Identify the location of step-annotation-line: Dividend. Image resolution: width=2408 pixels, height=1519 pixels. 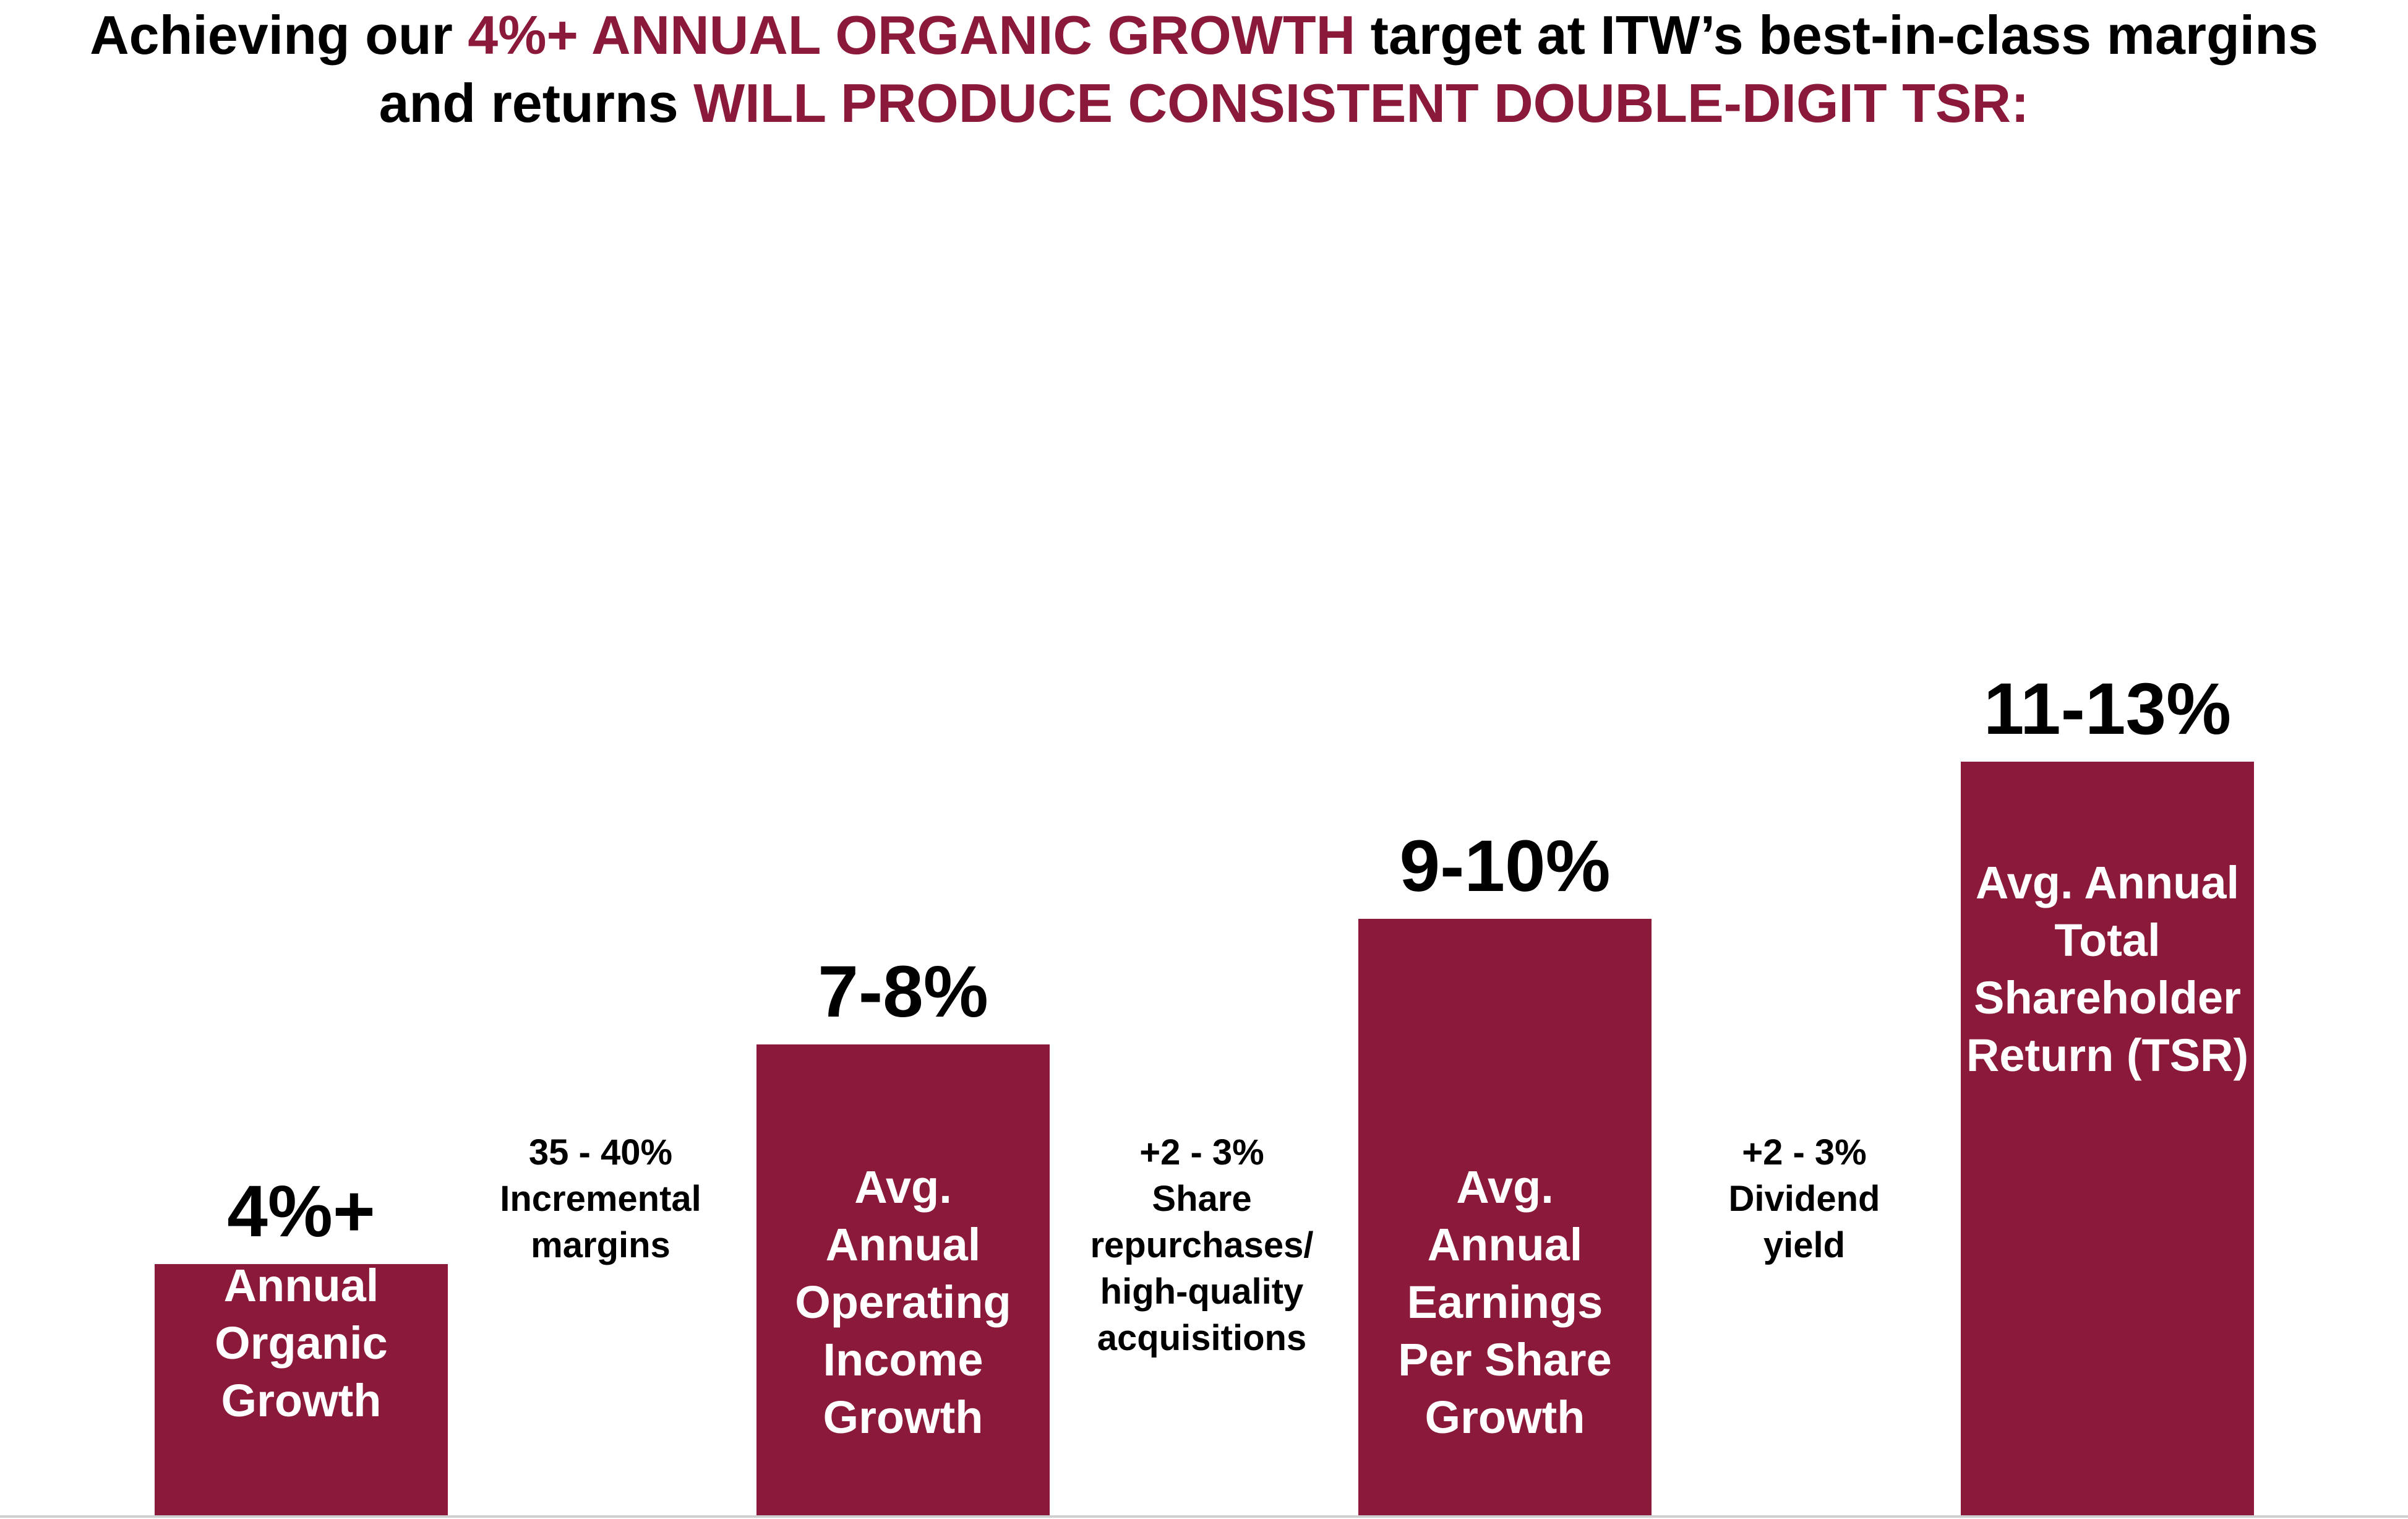
(1804, 1199).